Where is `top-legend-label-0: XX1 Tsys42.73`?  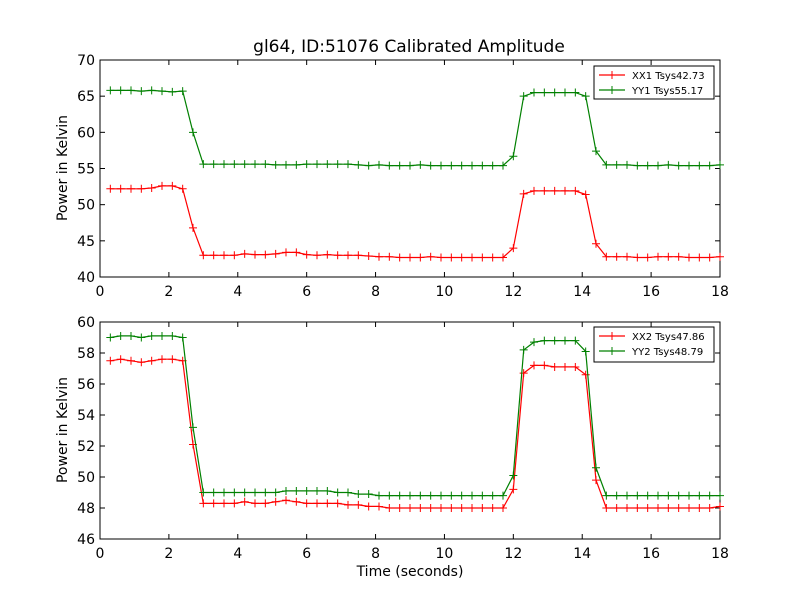
top-legend-label-0: XX1 Tsys42.73 is located at coordinates (668, 76).